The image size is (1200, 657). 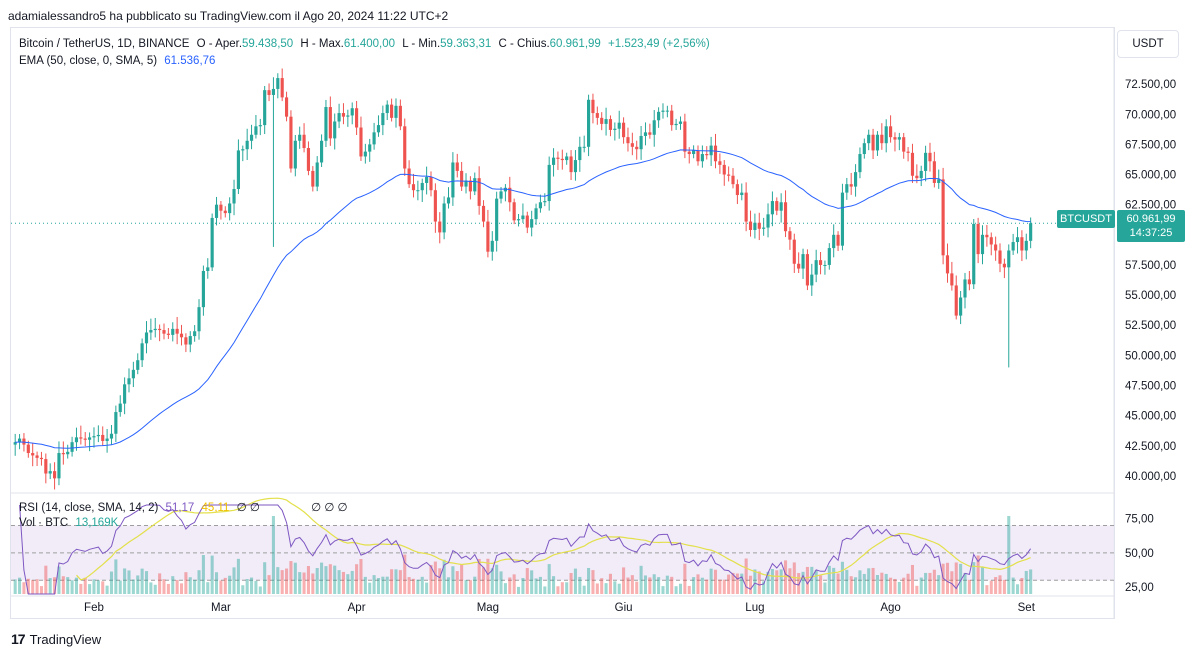 I want to click on price-tick-label: 62.500,00, so click(x=1150, y=206).